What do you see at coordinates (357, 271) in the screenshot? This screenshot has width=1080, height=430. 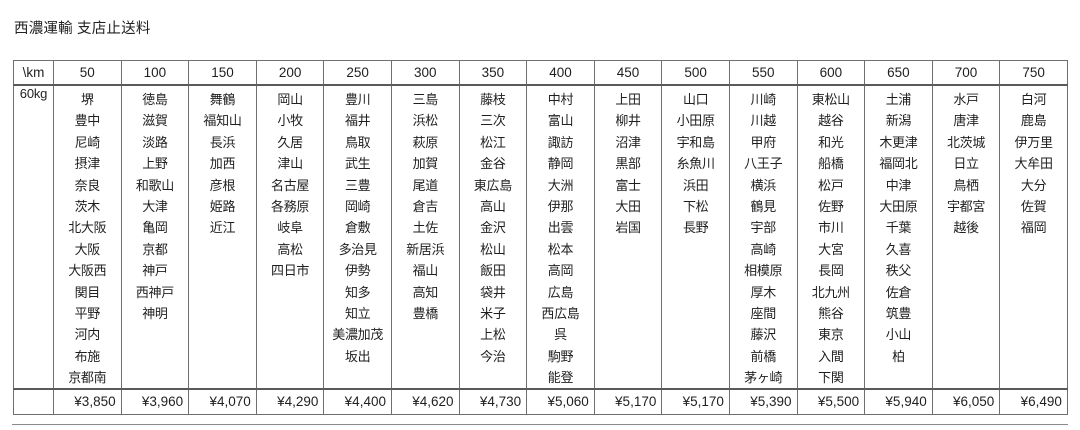 I see `city-item: 伊勢` at bounding box center [357, 271].